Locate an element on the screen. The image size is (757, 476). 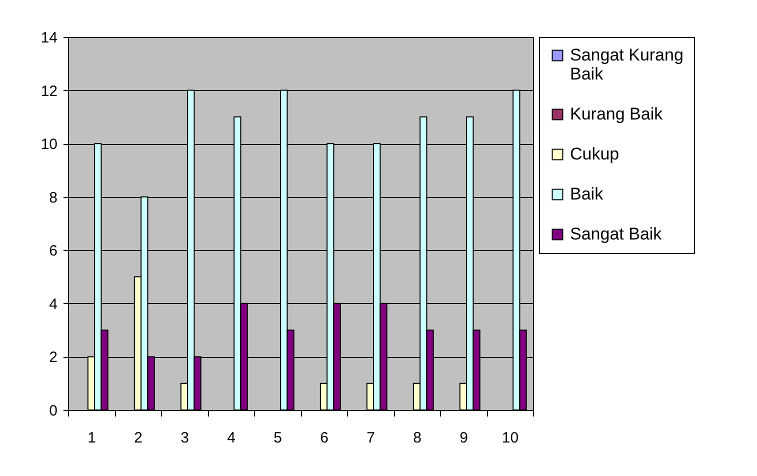
x-tick-label: 8 is located at coordinates (417, 438).